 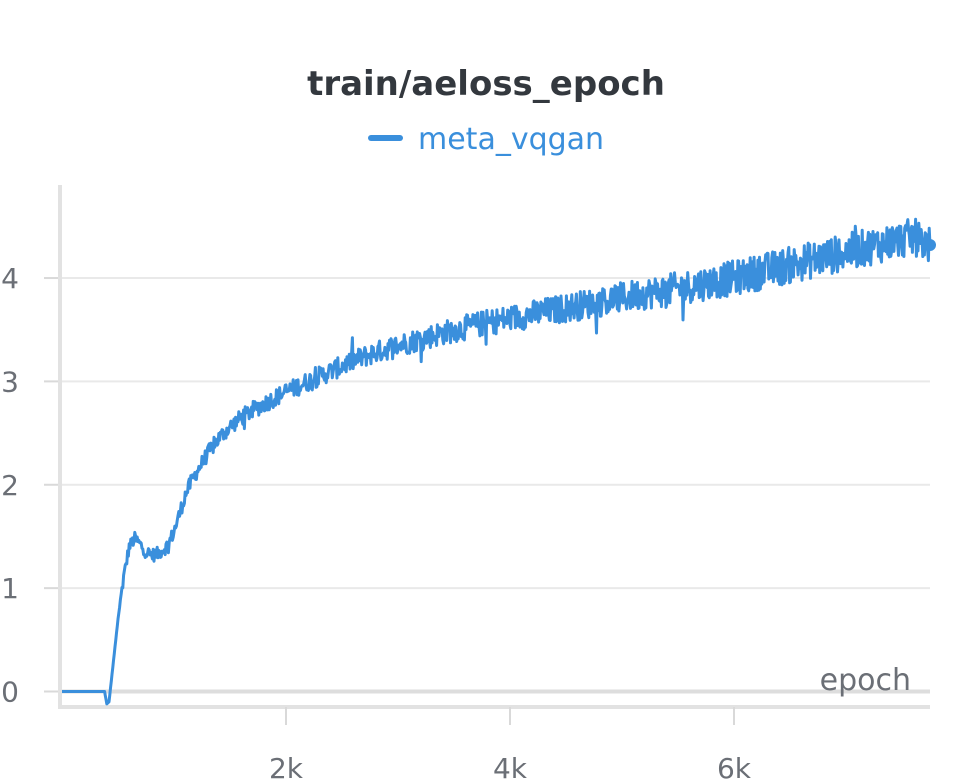 What do you see at coordinates (511, 139) in the screenshot?
I see `legend-label-meta-vqgan: meta_vqgan` at bounding box center [511, 139].